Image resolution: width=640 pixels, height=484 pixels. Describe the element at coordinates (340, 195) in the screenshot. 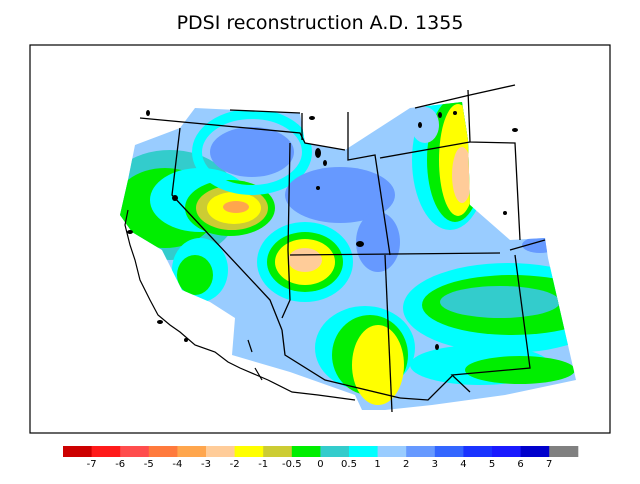

I see `field-wet-central` at that location.